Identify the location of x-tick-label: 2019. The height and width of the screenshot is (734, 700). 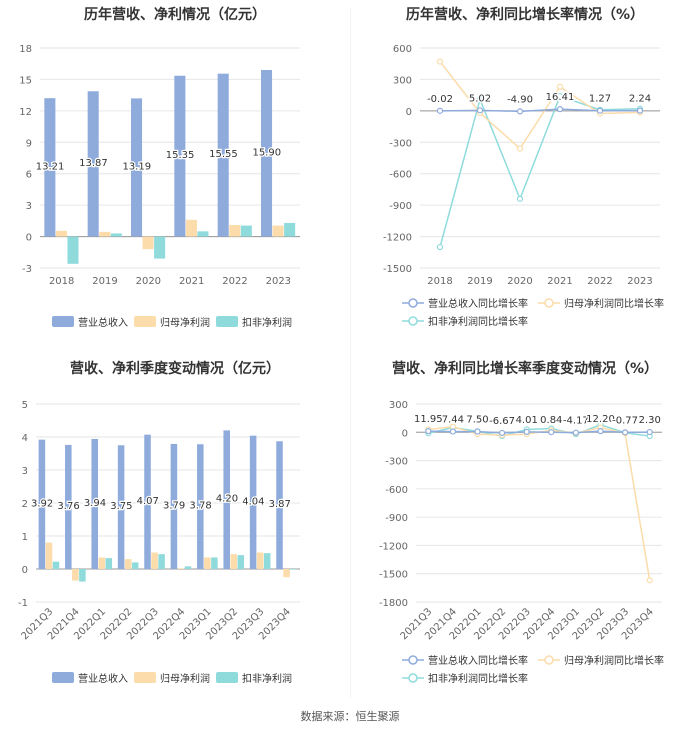
(104, 281).